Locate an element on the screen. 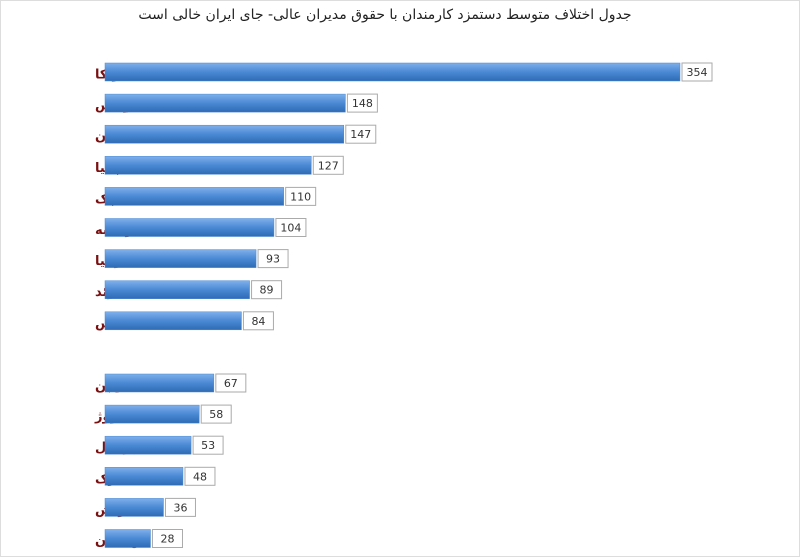 This screenshot has height=557, width=800. value-label: 93 is located at coordinates (273, 259).